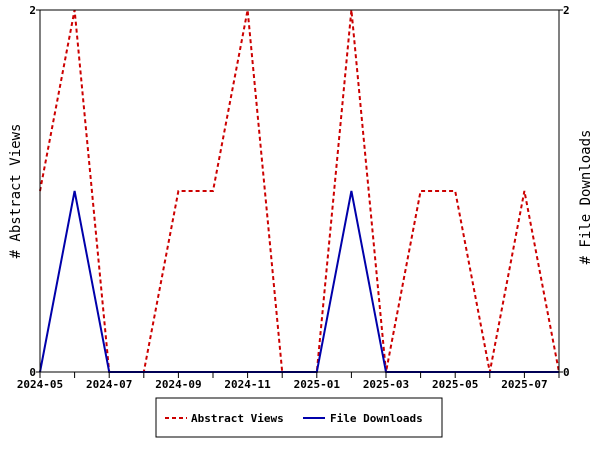 This screenshot has width=600, height=450. What do you see at coordinates (566, 10) in the screenshot?
I see `y-tick-label-right: 2` at bounding box center [566, 10].